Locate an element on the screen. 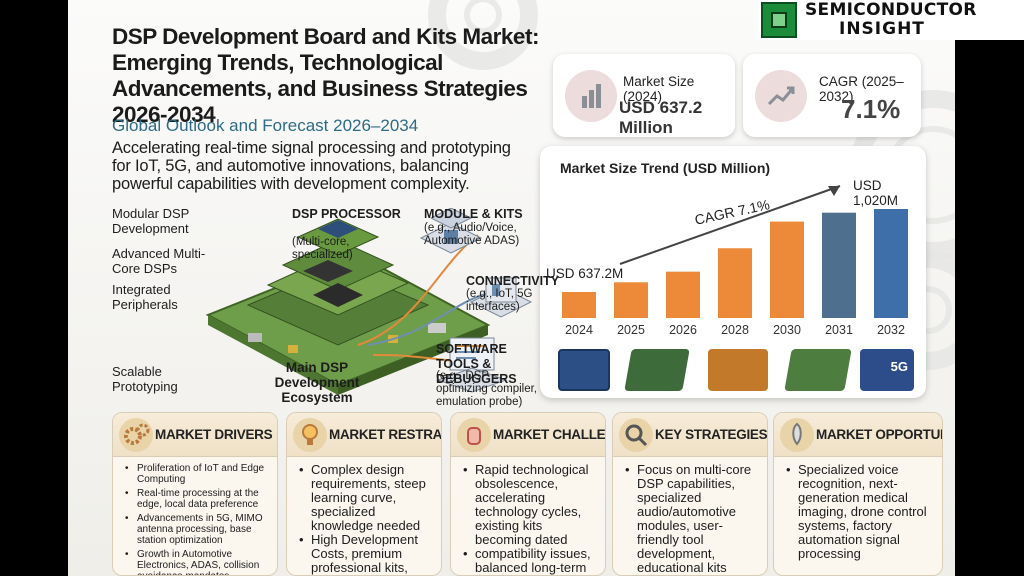 This screenshot has width=1024, height=576. bar-2031 is located at coordinates (839, 265).